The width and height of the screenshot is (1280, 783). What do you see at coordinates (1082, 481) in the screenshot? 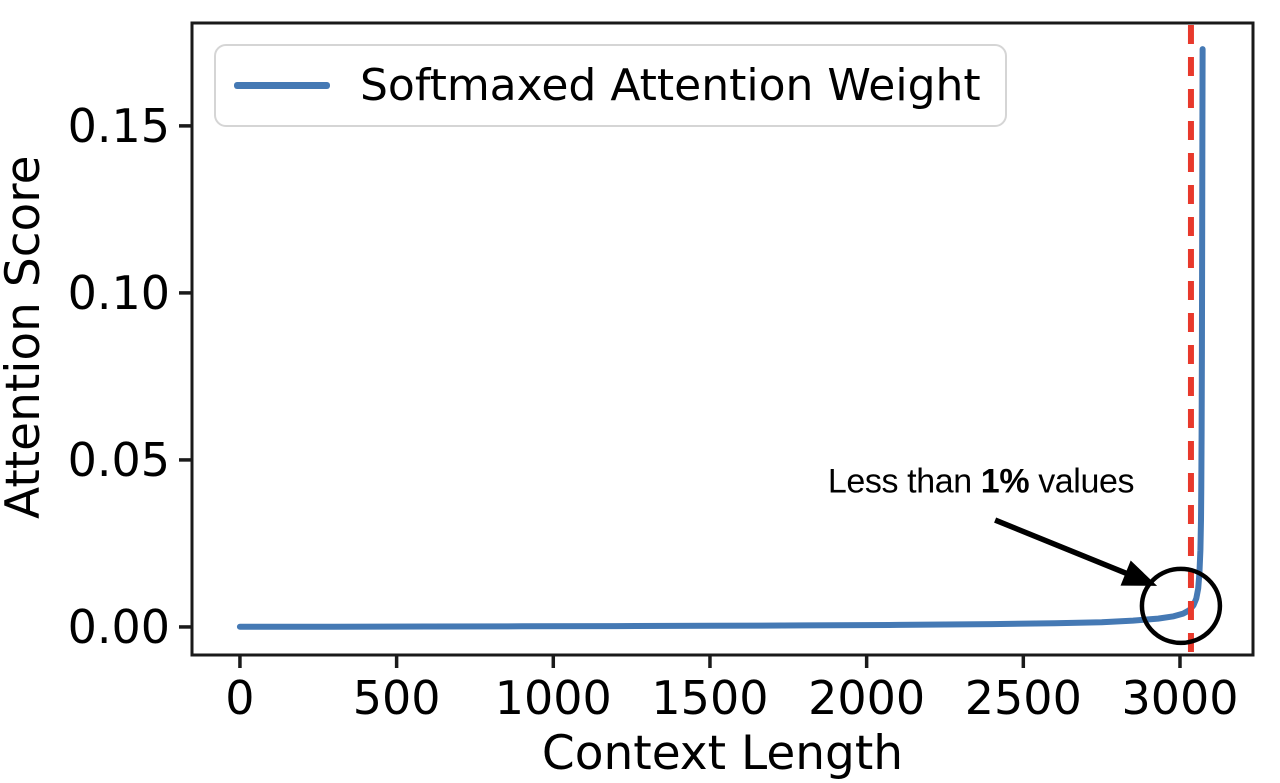
I see `annotation-suffix: values` at bounding box center [1082, 481].